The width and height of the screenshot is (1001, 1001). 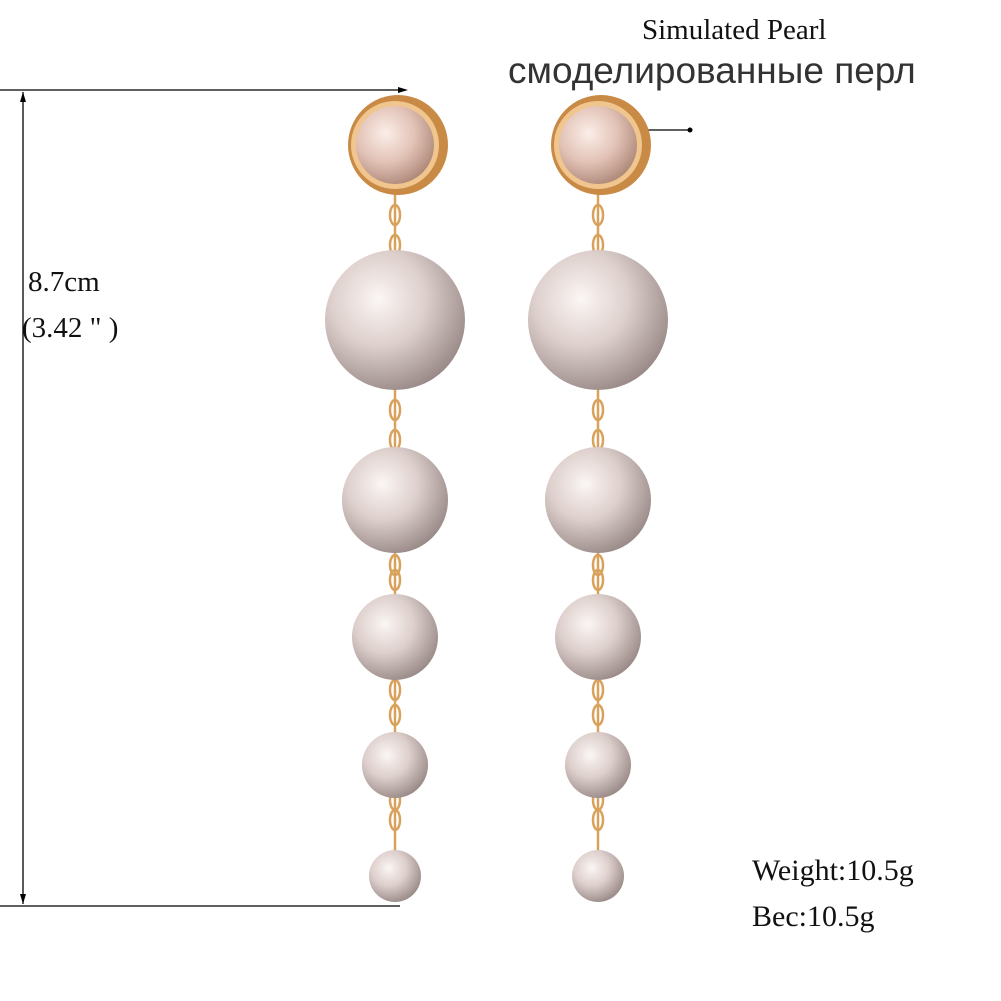 What do you see at coordinates (403, 90) in the screenshot?
I see `arrow-right-icon` at bounding box center [403, 90].